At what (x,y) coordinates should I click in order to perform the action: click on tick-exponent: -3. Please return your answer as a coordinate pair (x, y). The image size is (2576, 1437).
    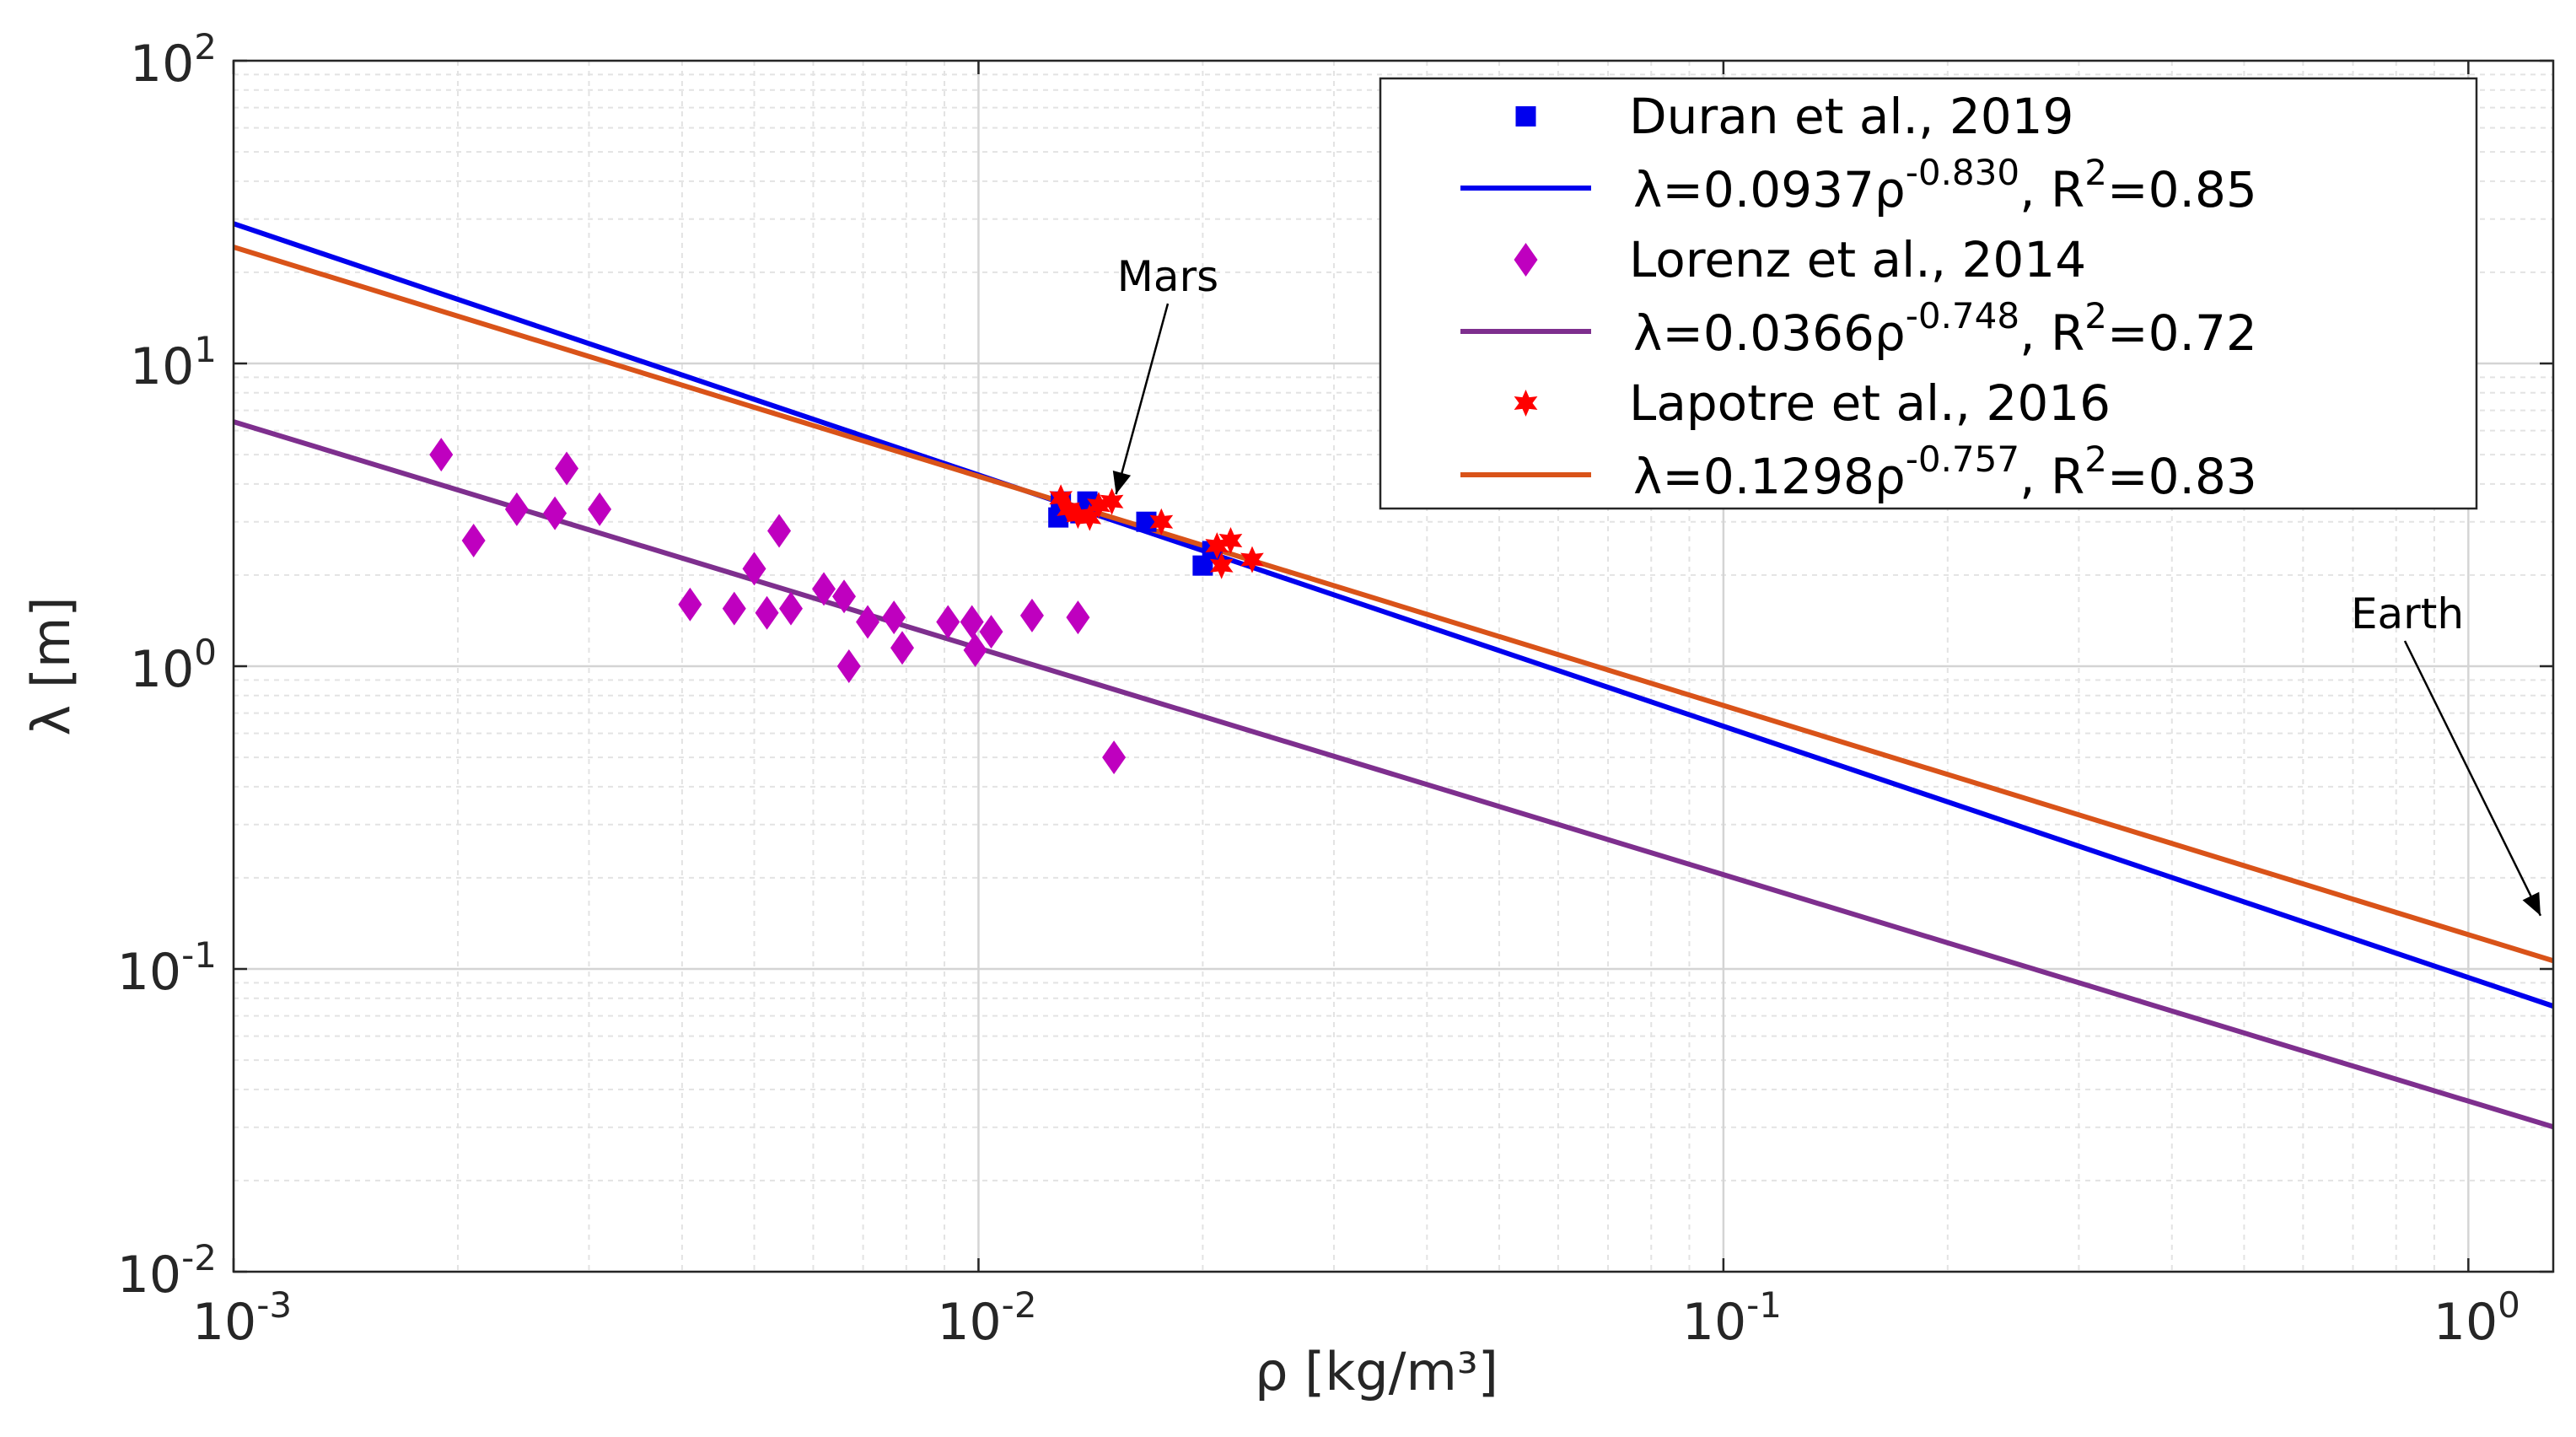
    Looking at the image, I should click on (274, 1305).